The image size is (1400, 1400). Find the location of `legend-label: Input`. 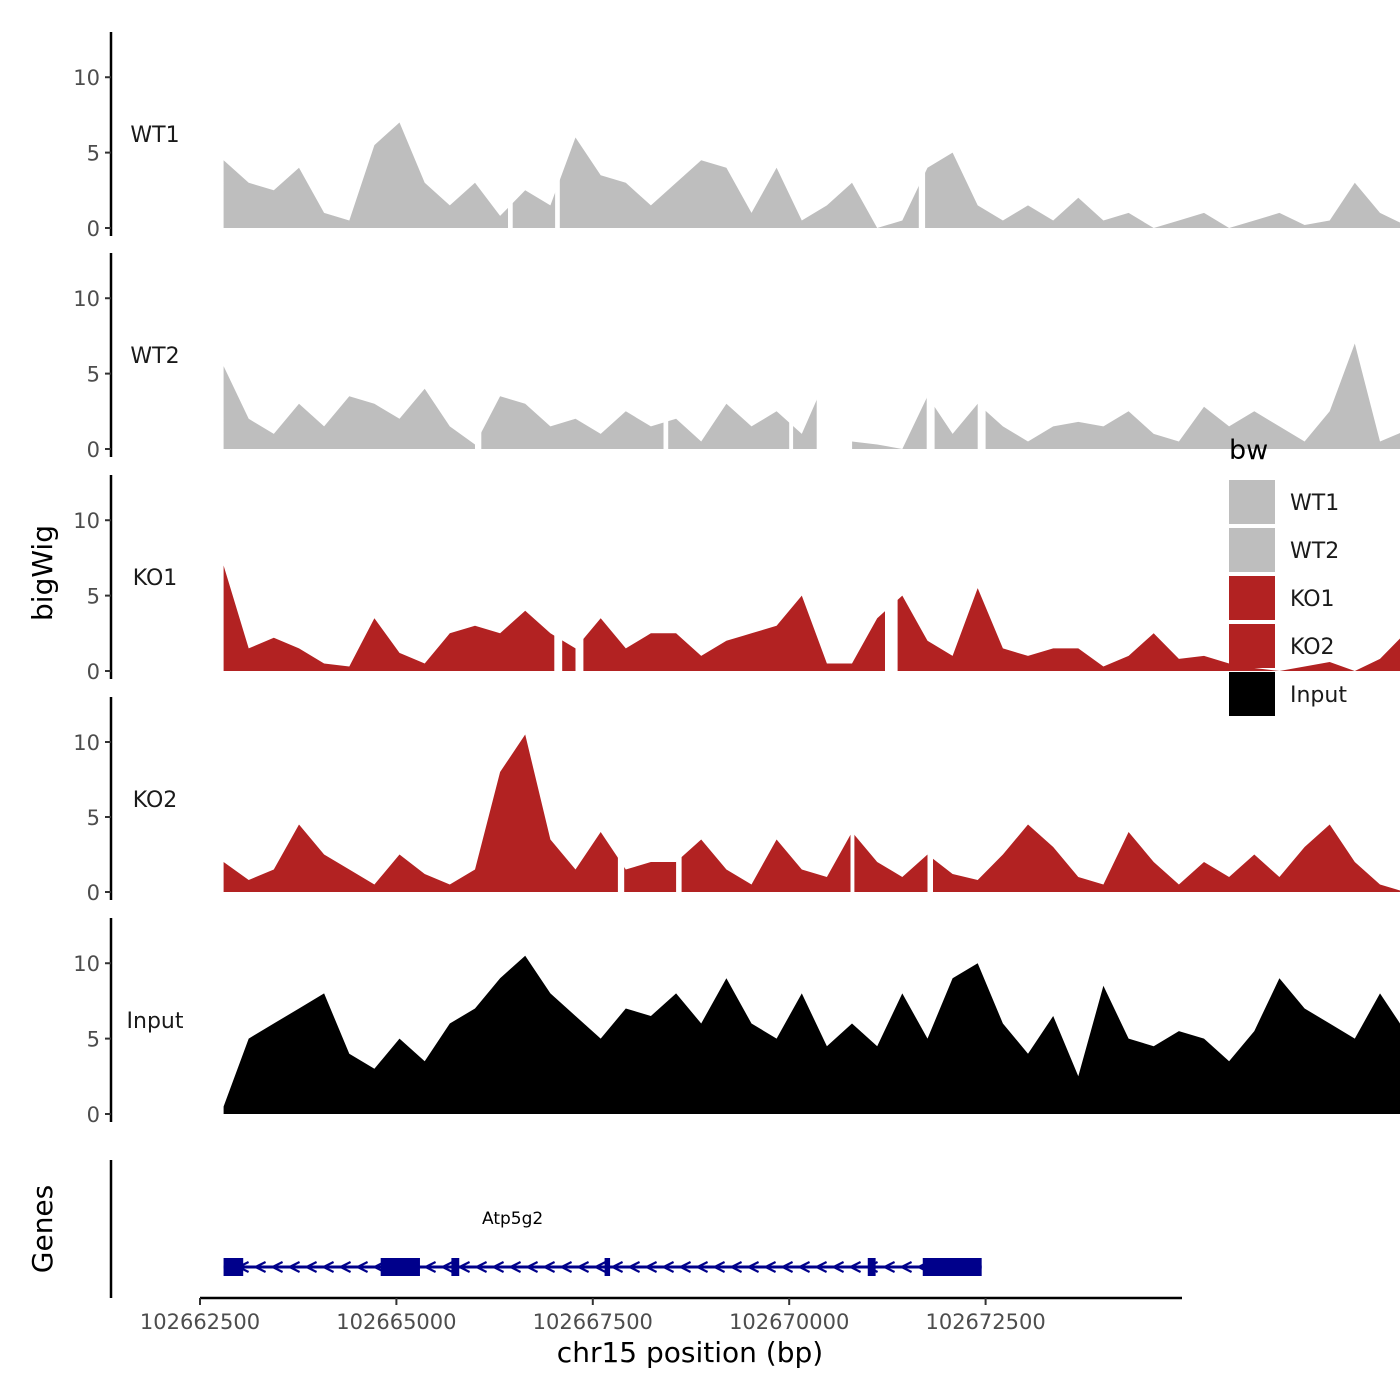

legend-label: Input is located at coordinates (1318, 695).